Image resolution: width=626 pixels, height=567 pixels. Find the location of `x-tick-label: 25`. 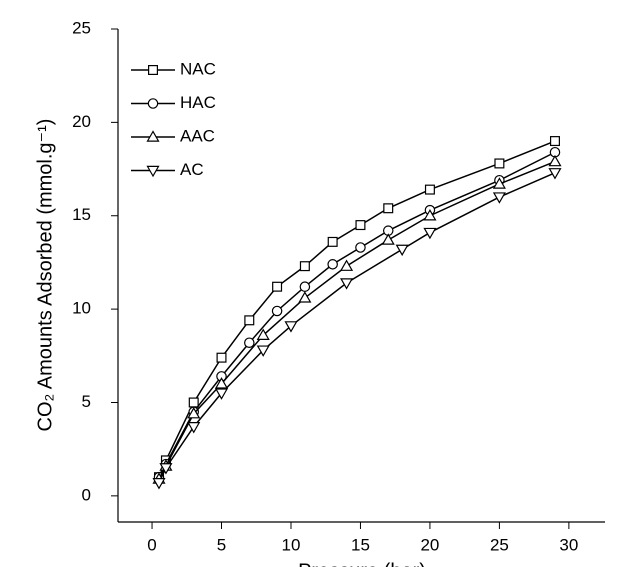

x-tick-label: 25 is located at coordinates (499, 544).